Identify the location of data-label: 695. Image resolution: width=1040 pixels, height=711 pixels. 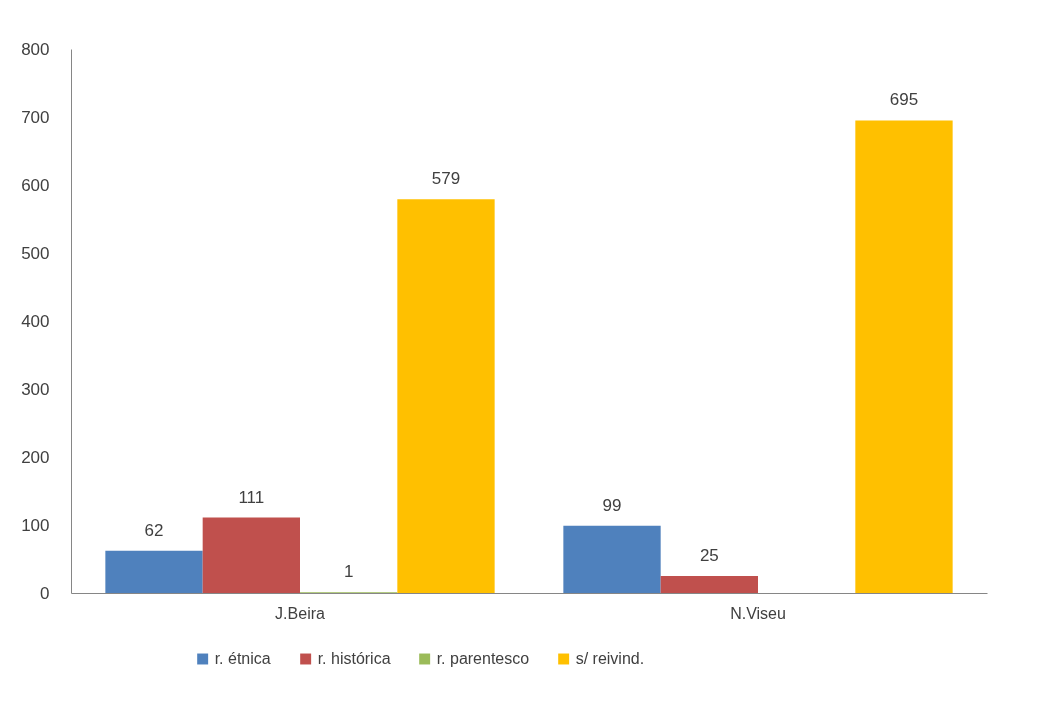
(904, 100).